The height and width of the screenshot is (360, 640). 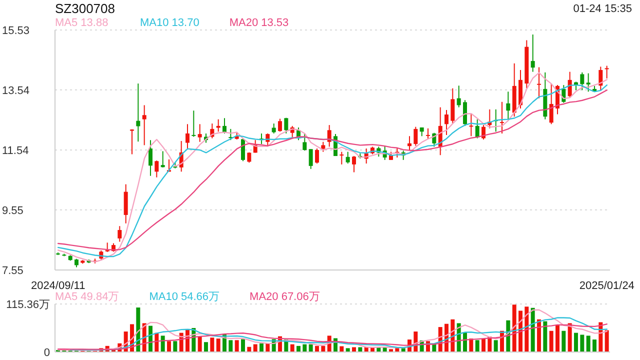 What do you see at coordinates (47, 353) in the screenshot?
I see `y-tick-label: 0` at bounding box center [47, 353].